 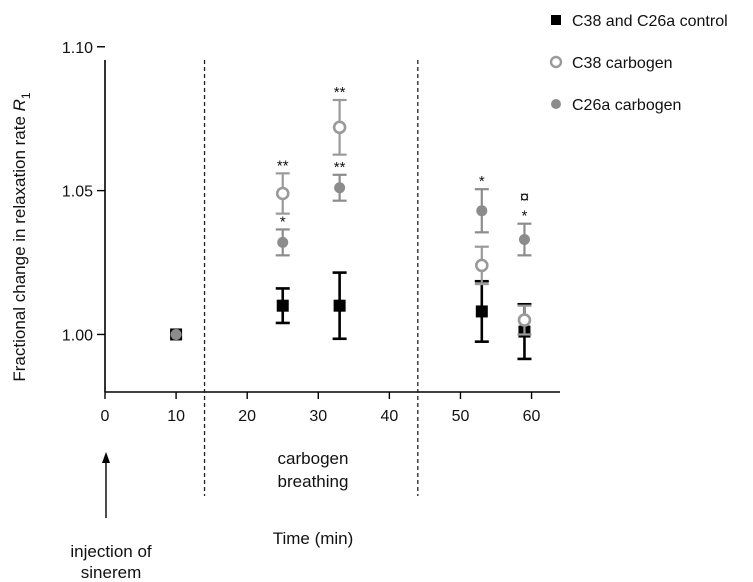 I want to click on y-tick-label: 1.10, so click(x=77, y=48).